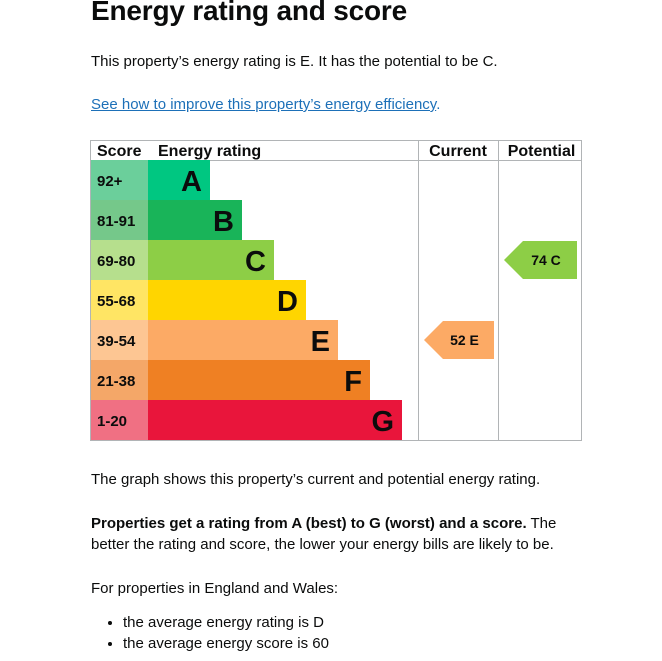 The height and width of the screenshot is (661, 662). Describe the element at coordinates (223, 222) in the screenshot. I see `rating-letter: B` at that location.